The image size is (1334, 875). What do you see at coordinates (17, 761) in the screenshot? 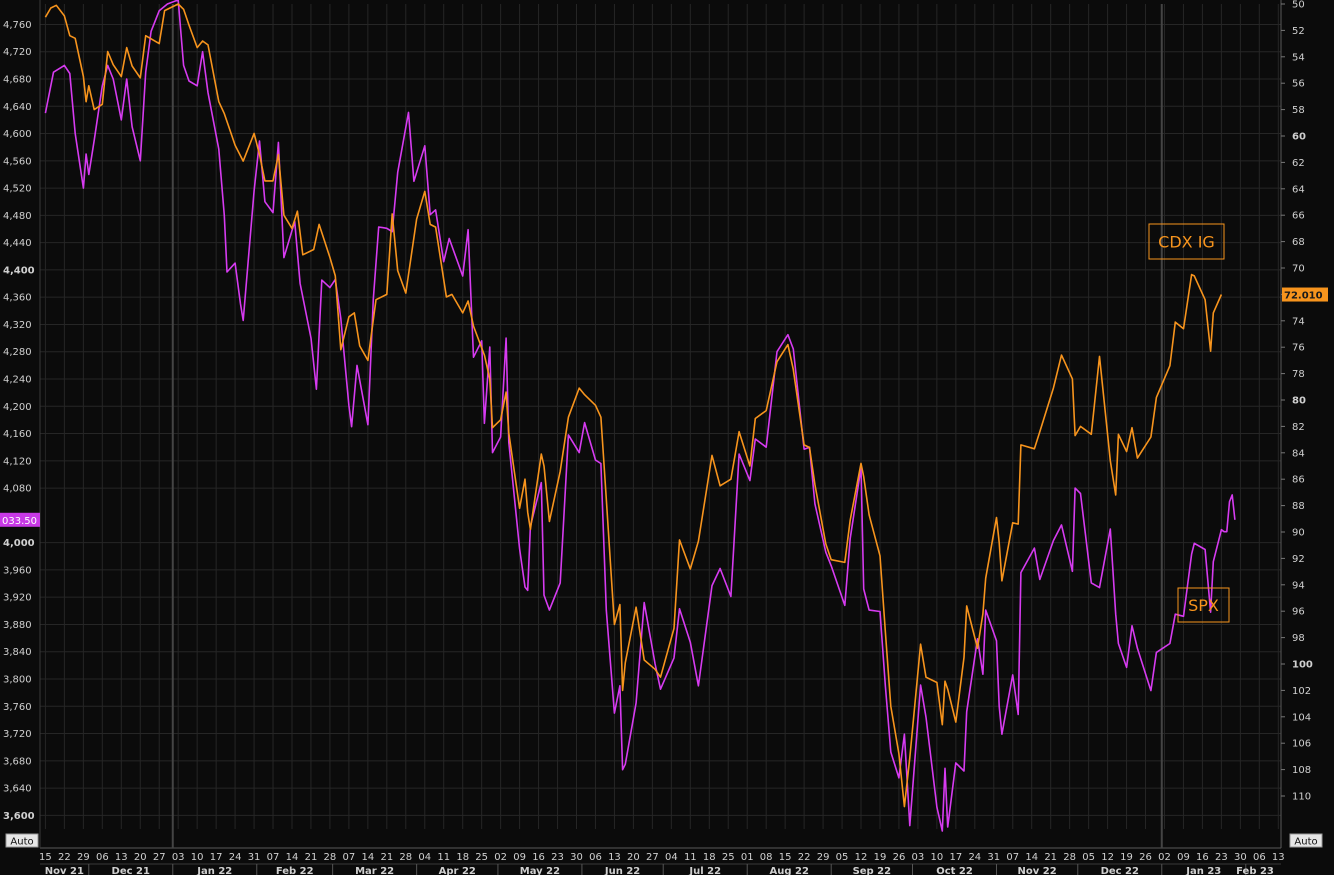
I see `left-tick-label: 3,680` at bounding box center [17, 761].